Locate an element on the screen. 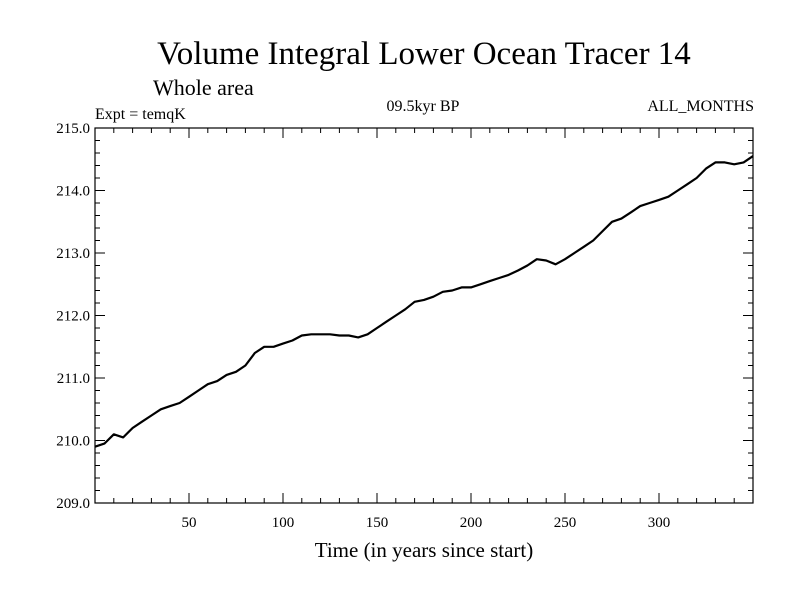 The width and height of the screenshot is (800, 600). y-tick-label: 211.0 is located at coordinates (73, 379).